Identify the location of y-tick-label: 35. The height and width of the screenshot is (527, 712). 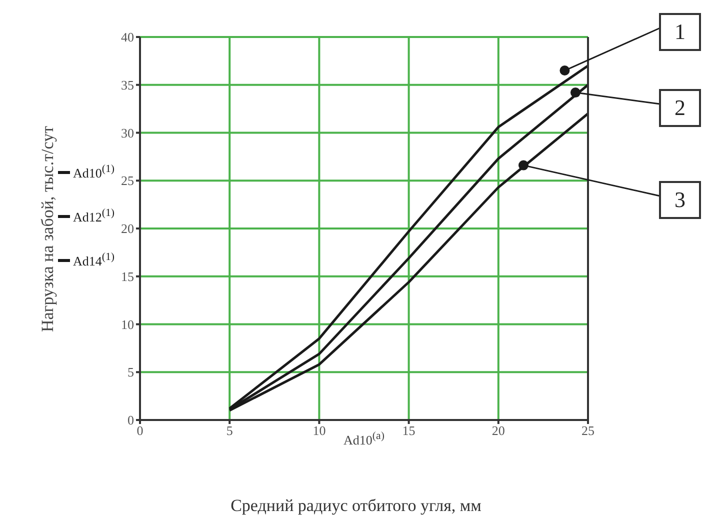
(127, 84).